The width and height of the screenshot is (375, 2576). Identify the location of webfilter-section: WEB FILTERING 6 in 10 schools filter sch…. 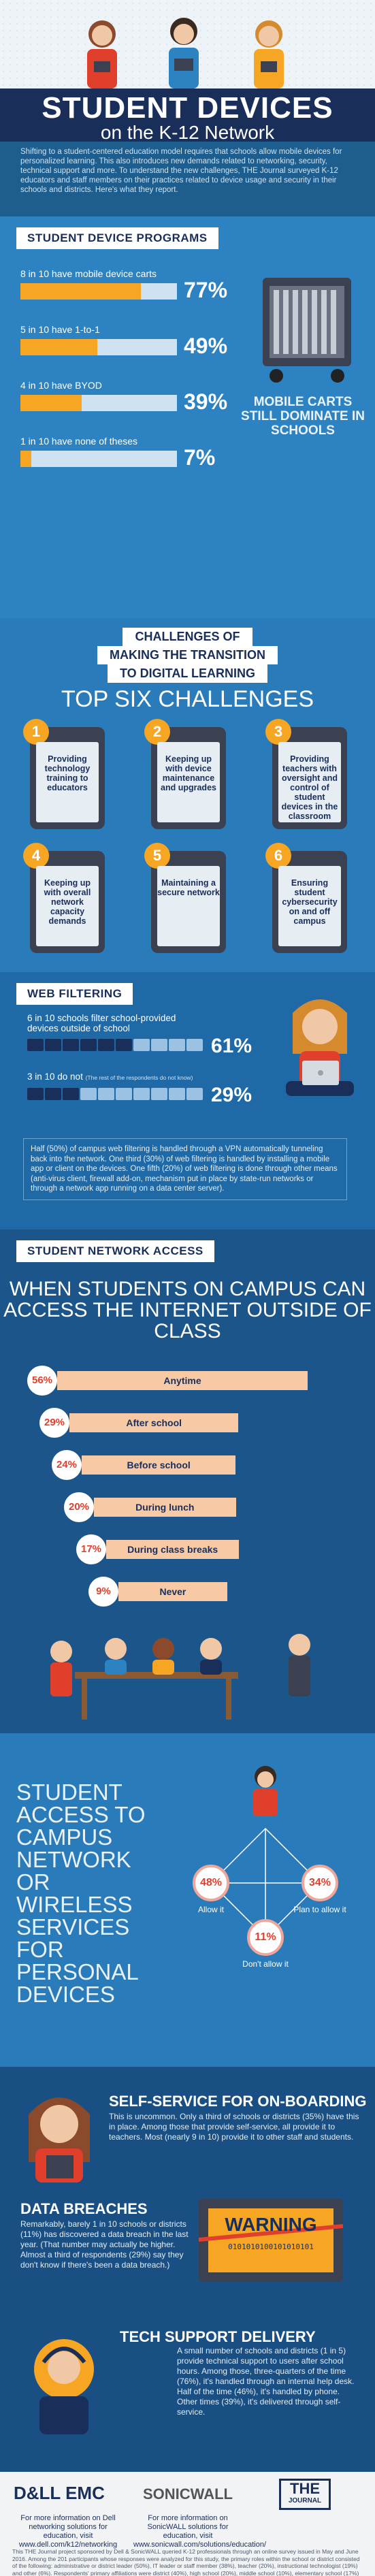
(187, 1101).